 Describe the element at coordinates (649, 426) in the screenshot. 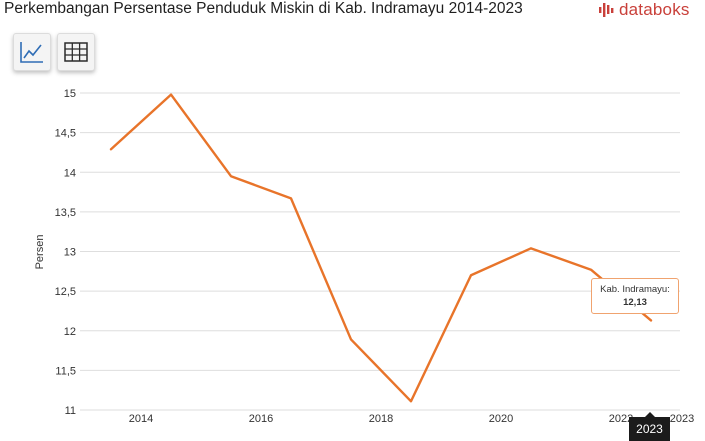

I see `x-crosshair-label: 2023` at that location.